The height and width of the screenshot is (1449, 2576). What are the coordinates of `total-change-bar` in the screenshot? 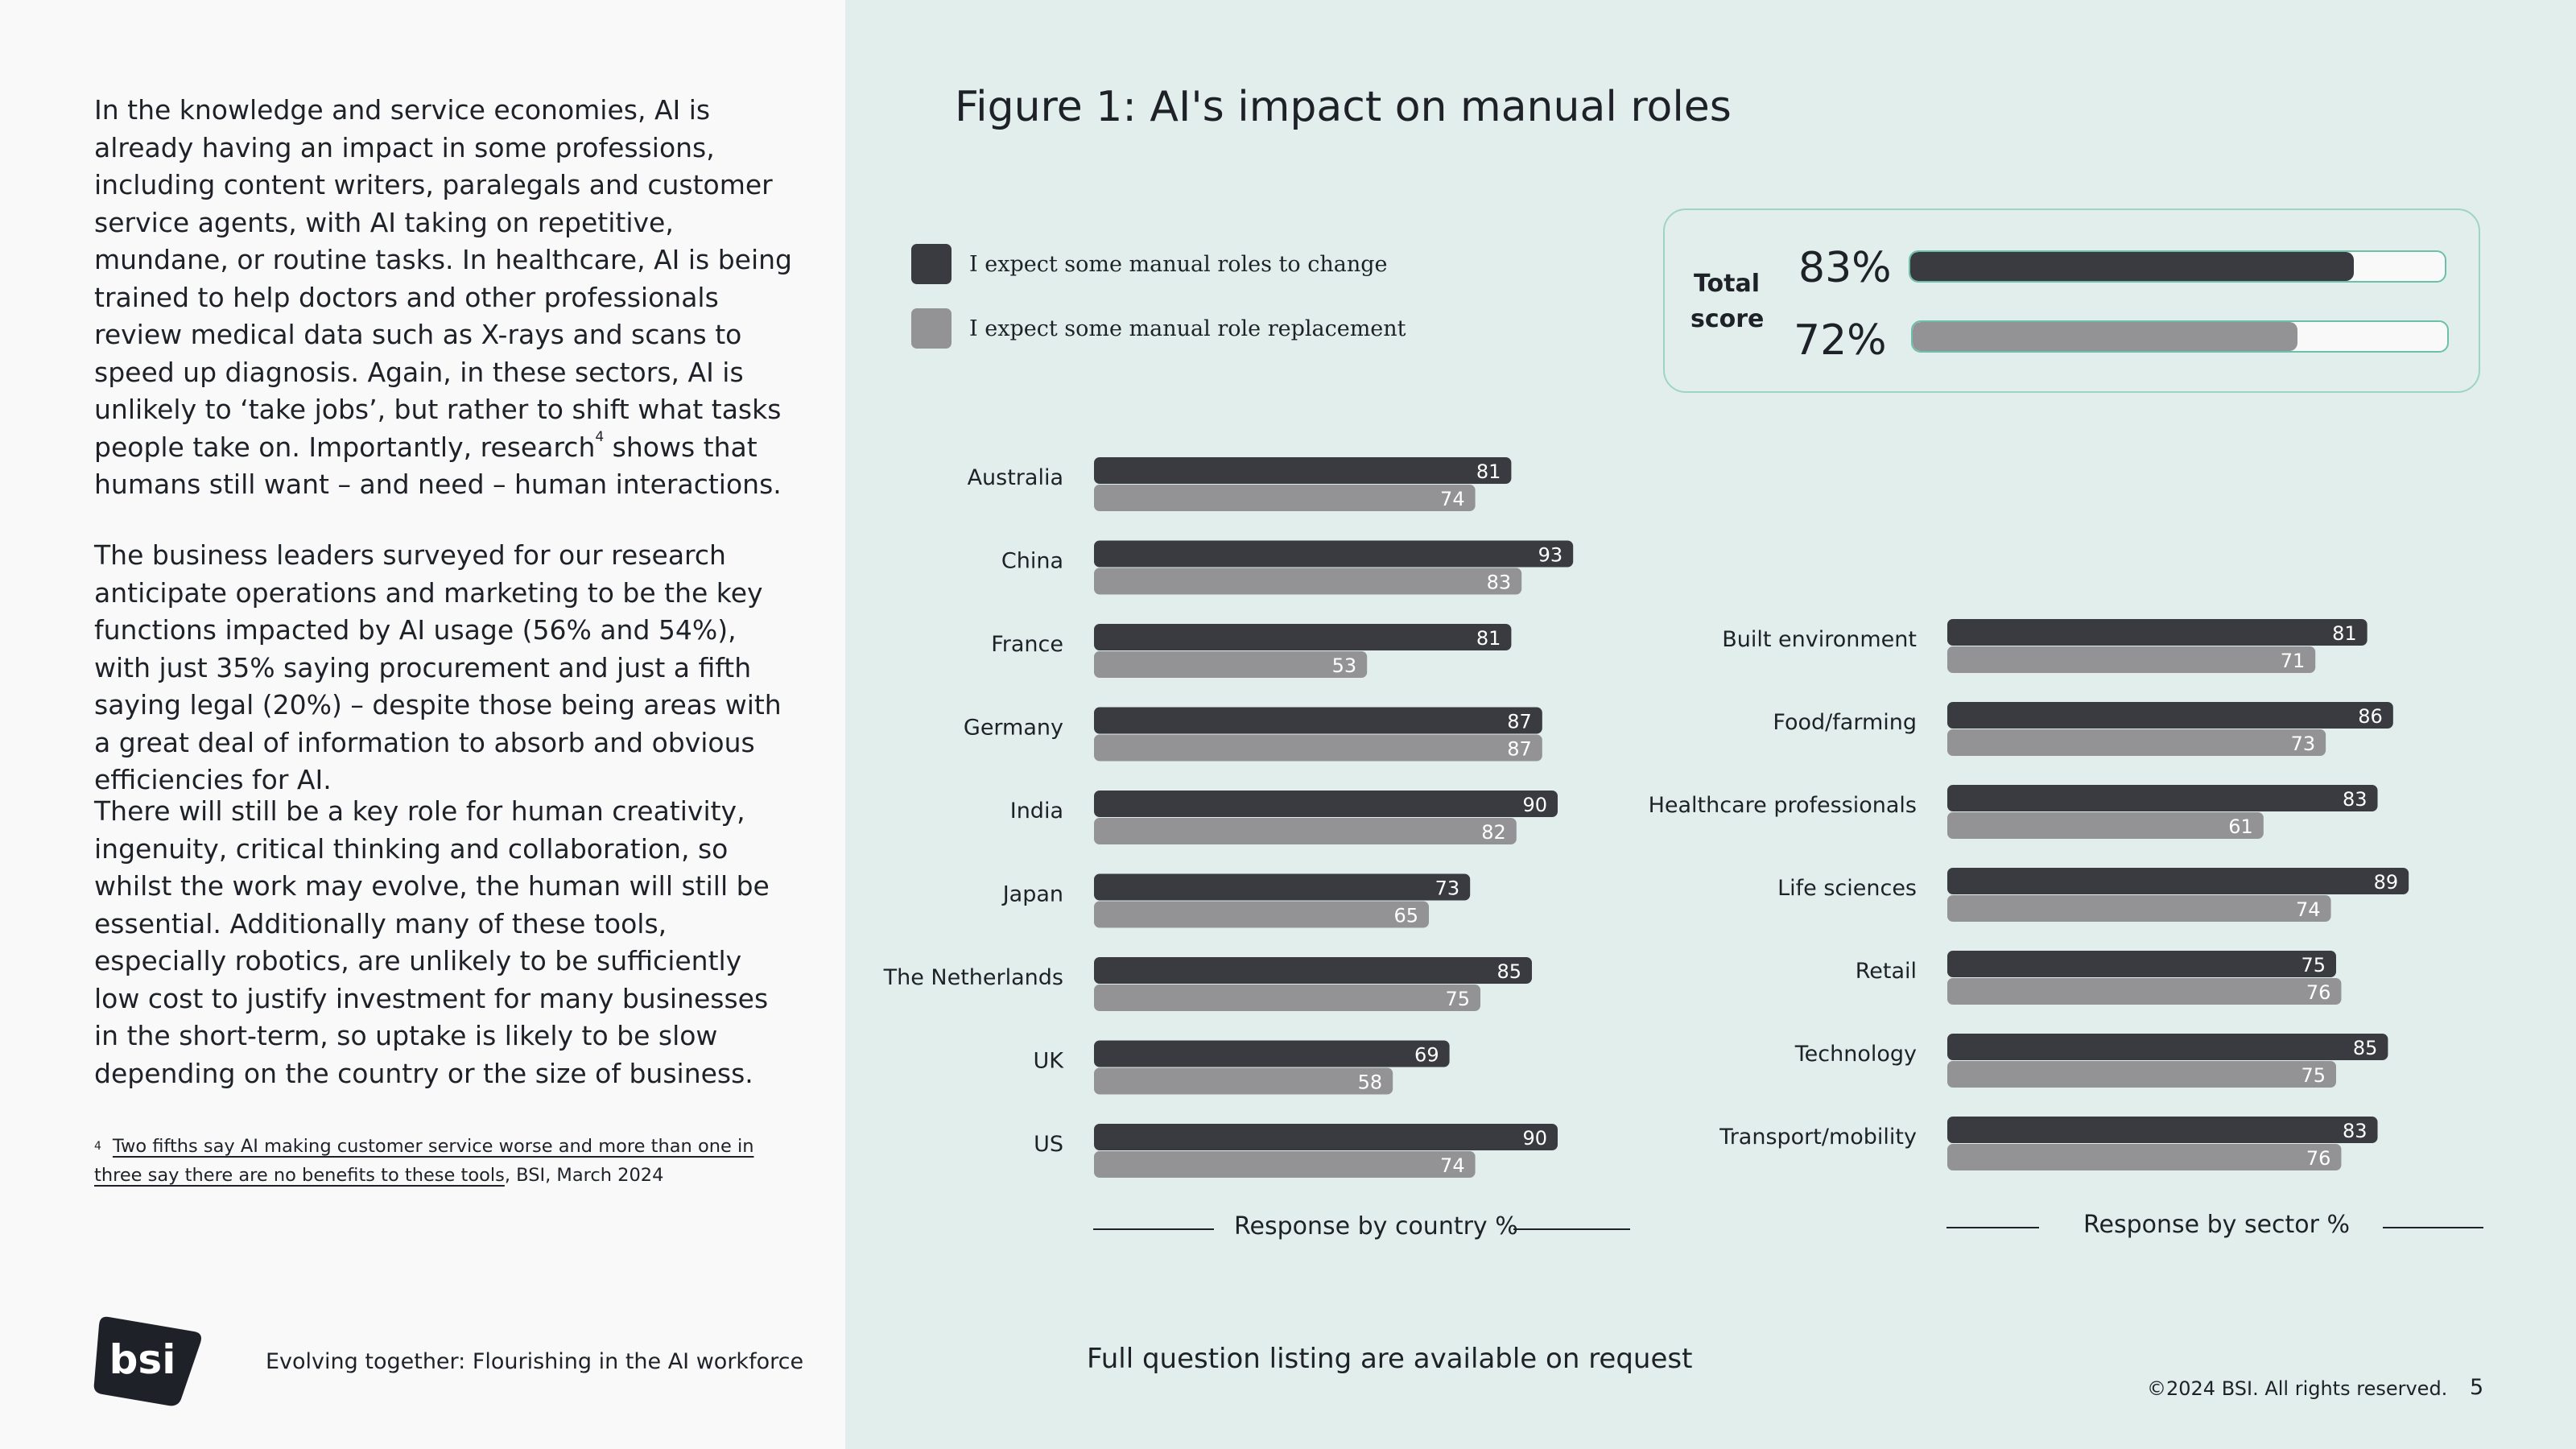 It's located at (2177, 266).